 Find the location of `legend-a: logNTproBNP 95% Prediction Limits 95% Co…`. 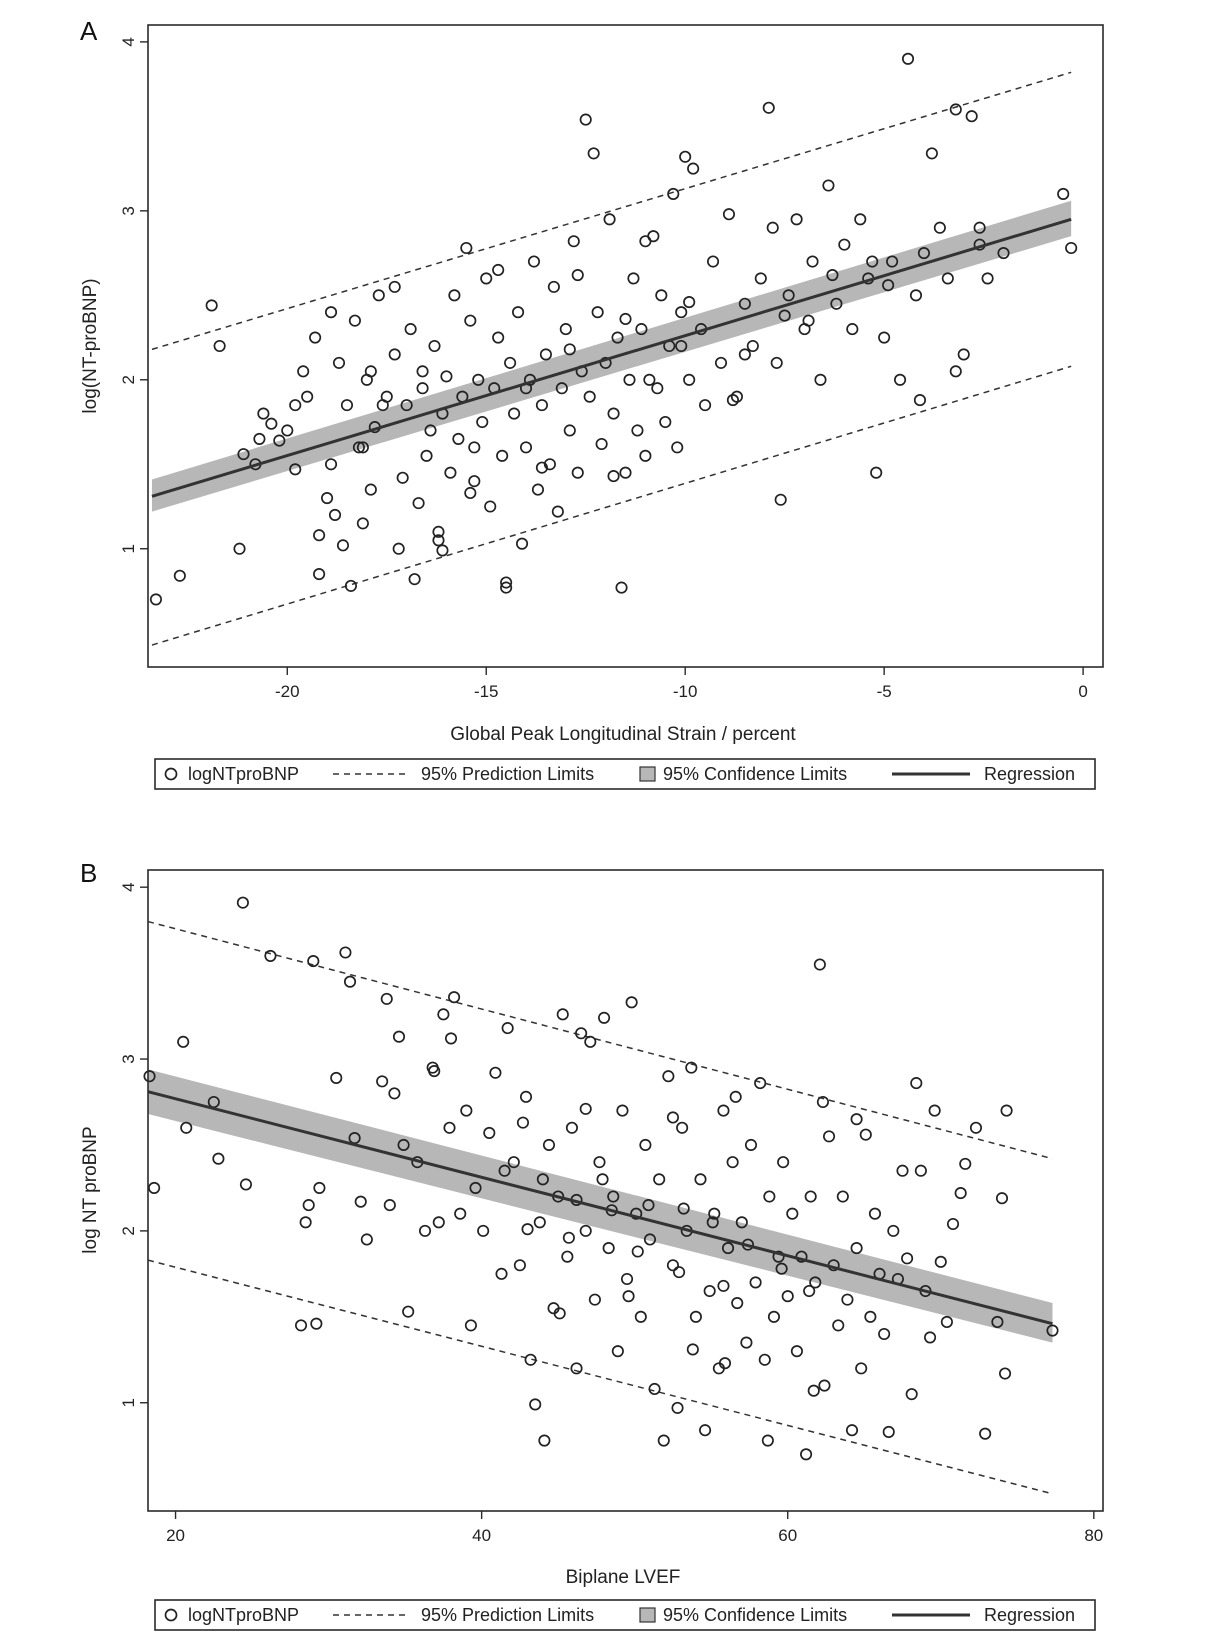

legend-a: logNTproBNP 95% Prediction Limits 95% Co… is located at coordinates (625, 774).